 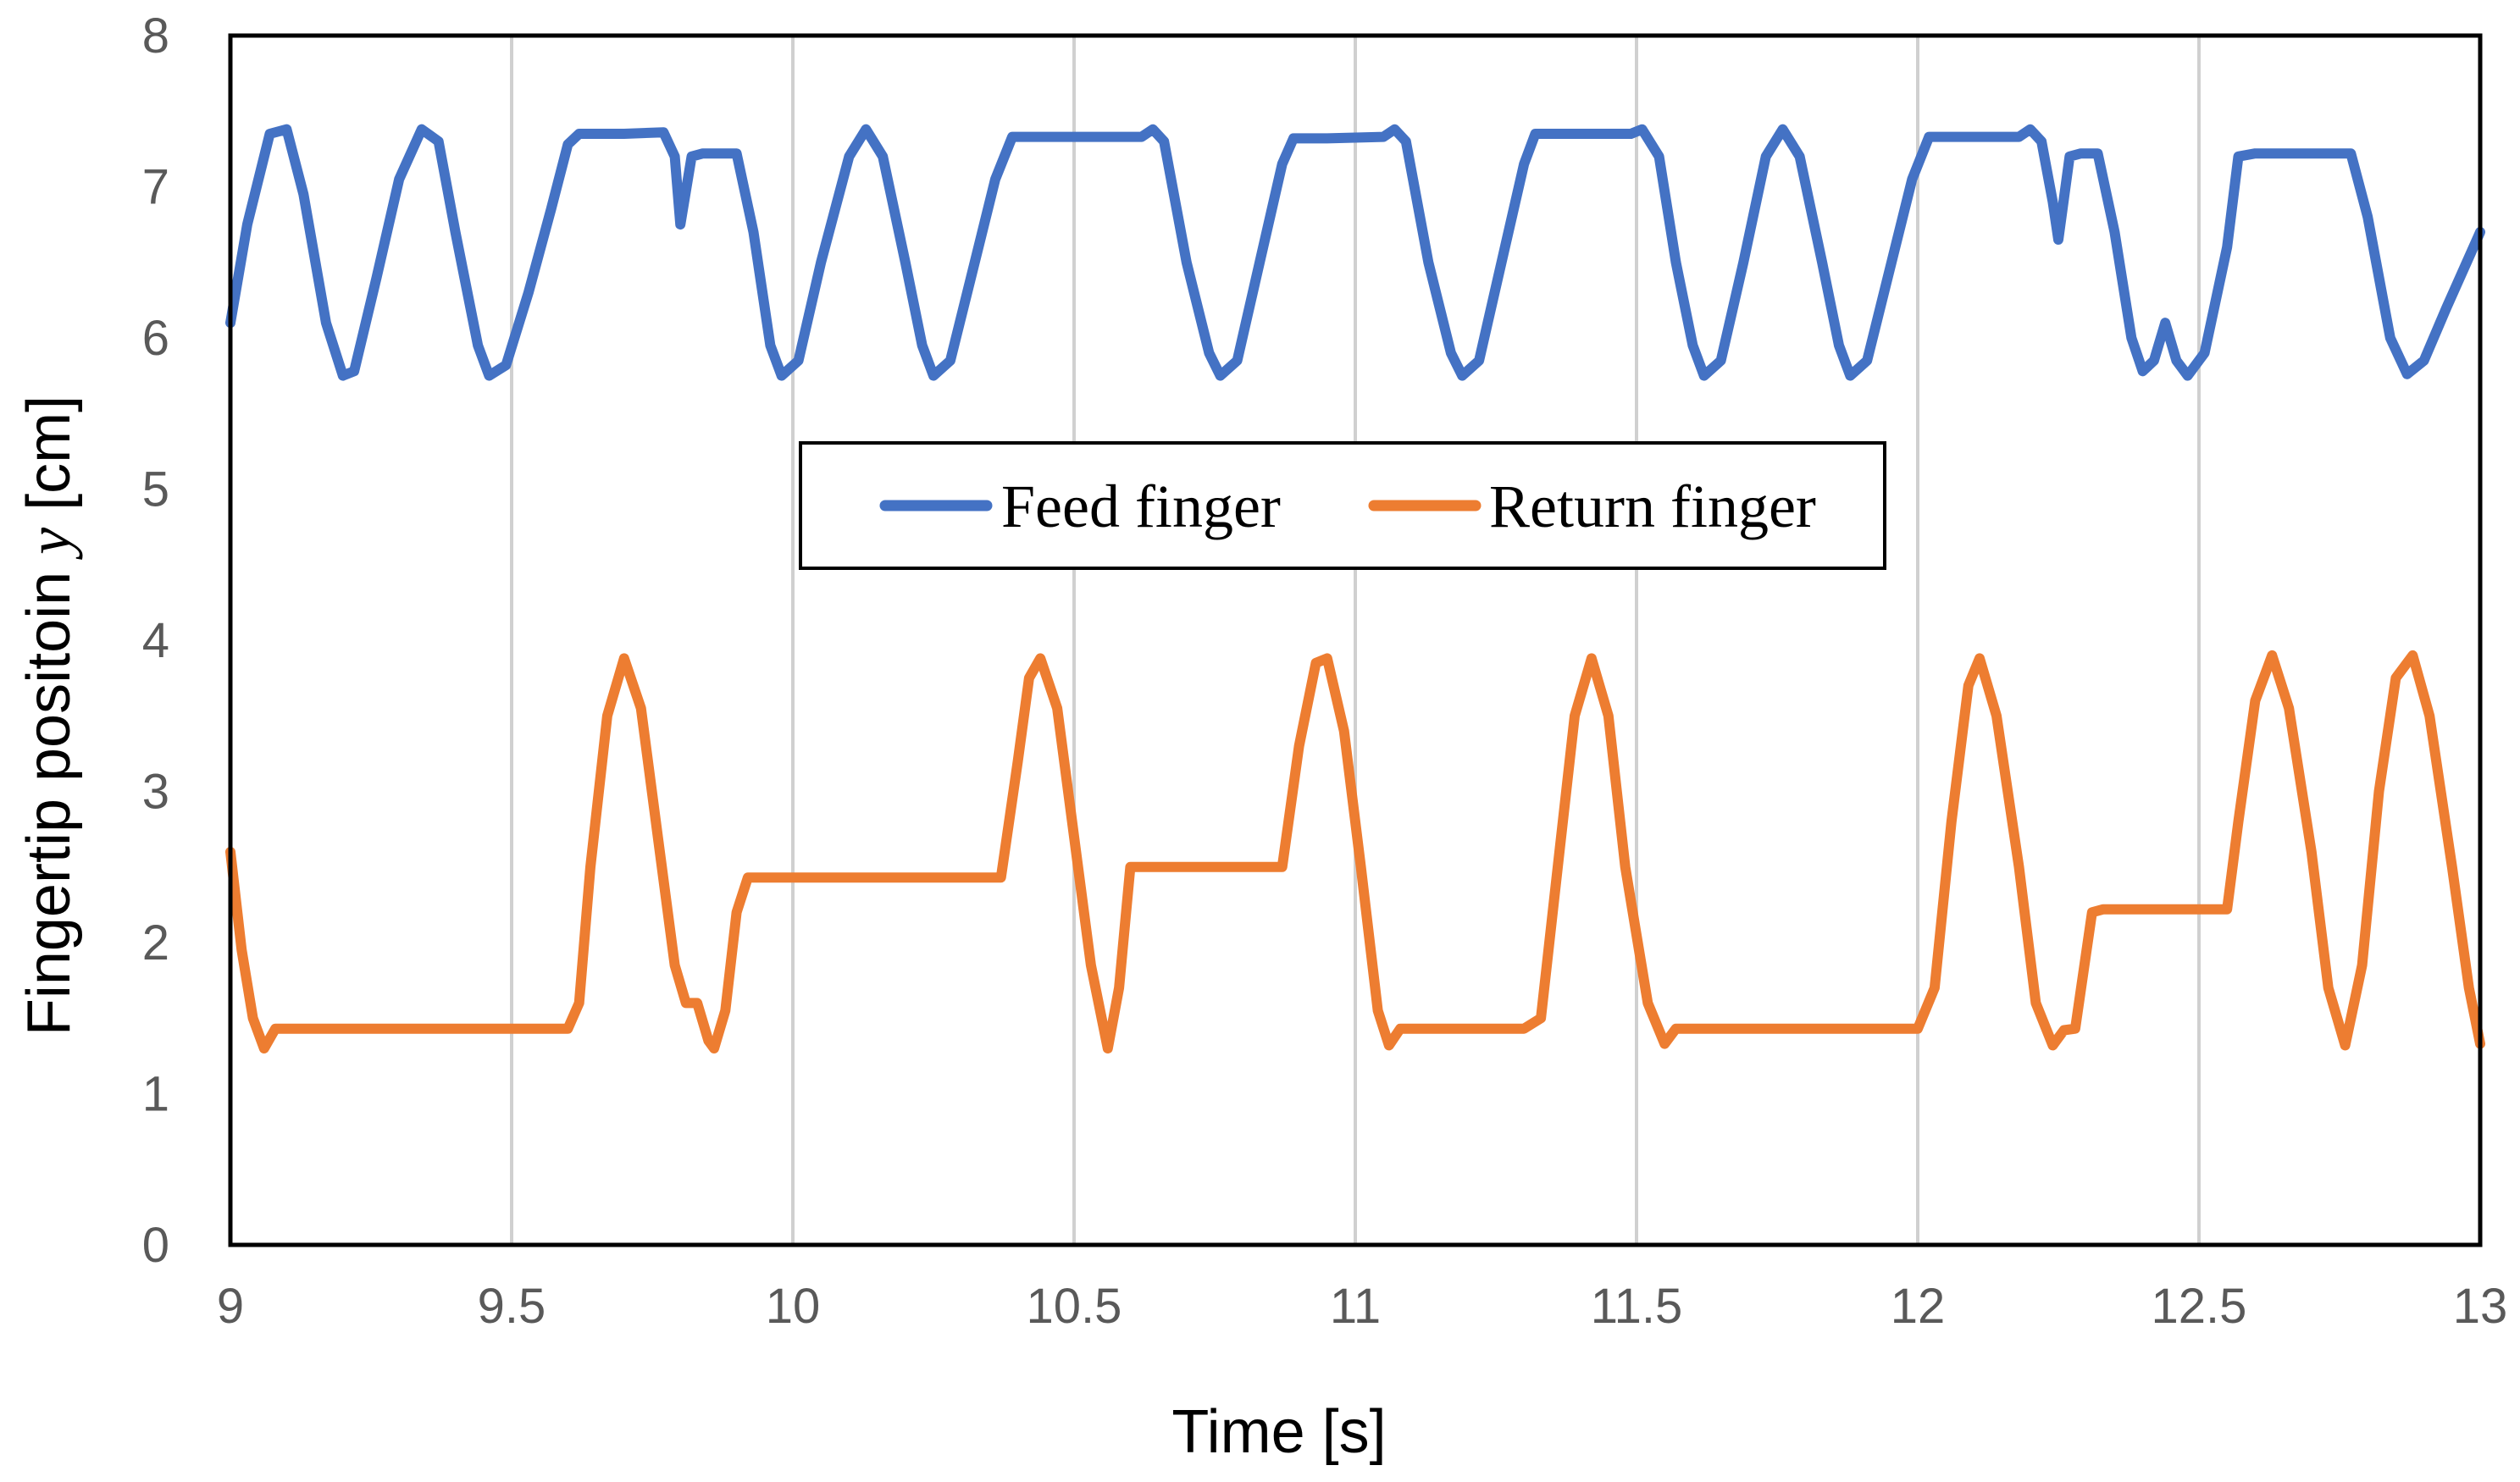 I want to click on y-axis-tick-labels: 0 1 2 3 4 5 6 7 8, so click(x=155, y=640).